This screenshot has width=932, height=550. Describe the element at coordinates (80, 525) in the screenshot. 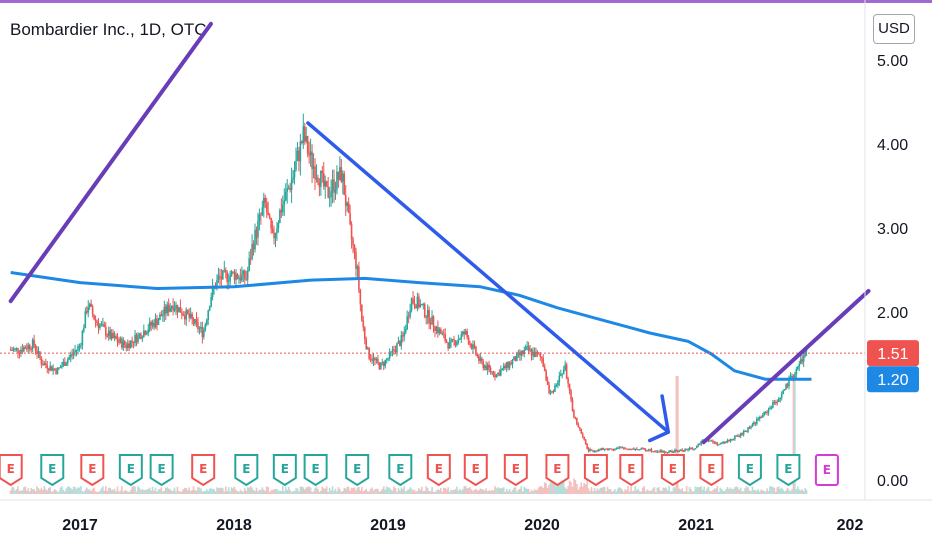

I see `x-tick-label: 2017` at that location.